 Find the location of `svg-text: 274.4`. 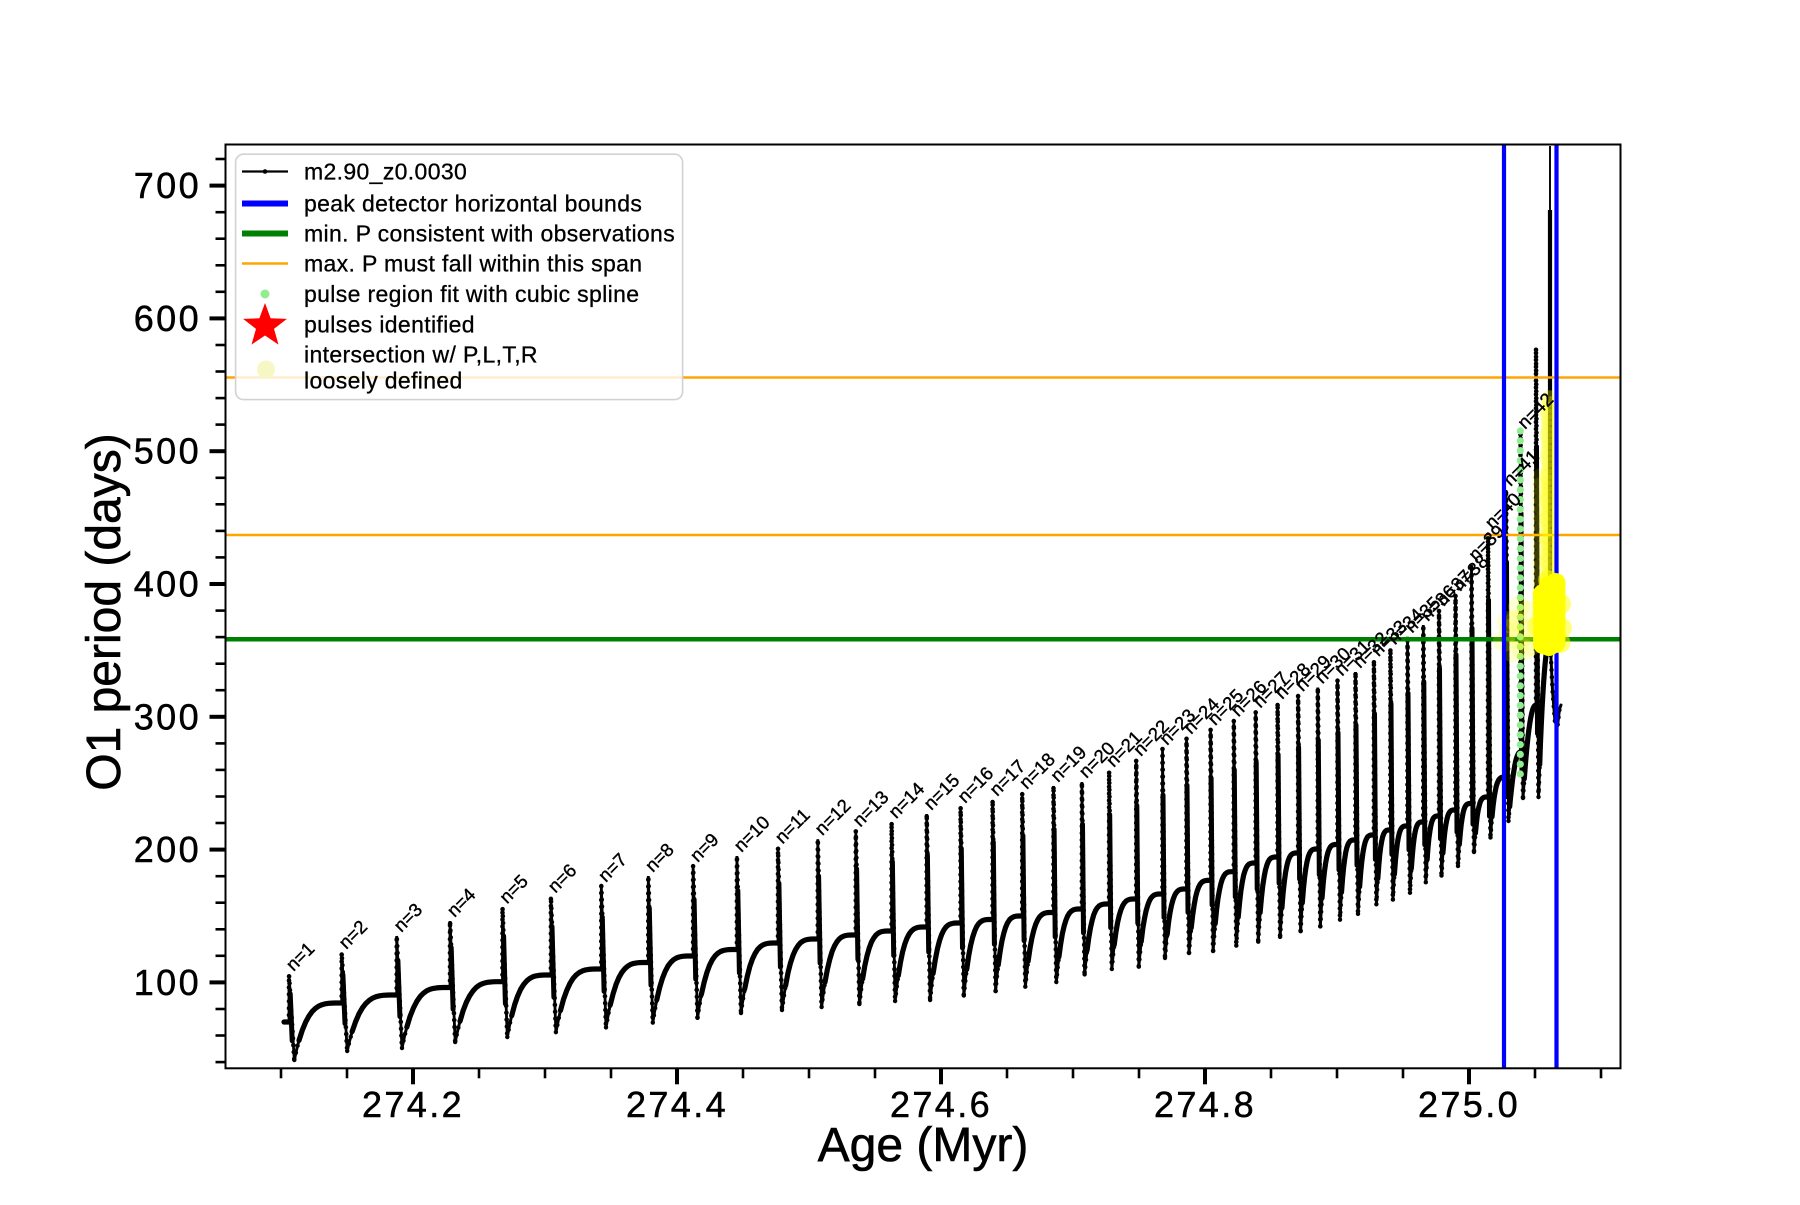

svg-text: 274.4 is located at coordinates (677, 1104).